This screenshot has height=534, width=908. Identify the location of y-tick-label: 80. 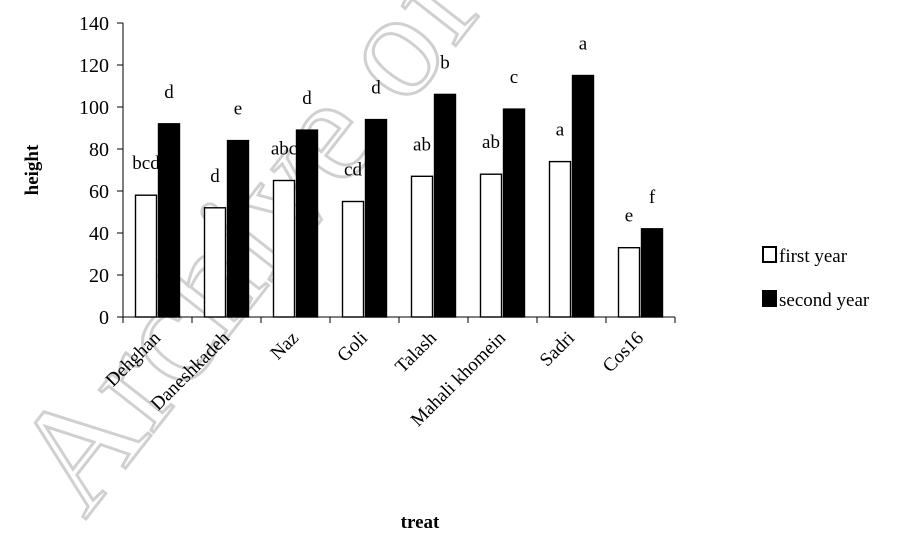
(99, 150).